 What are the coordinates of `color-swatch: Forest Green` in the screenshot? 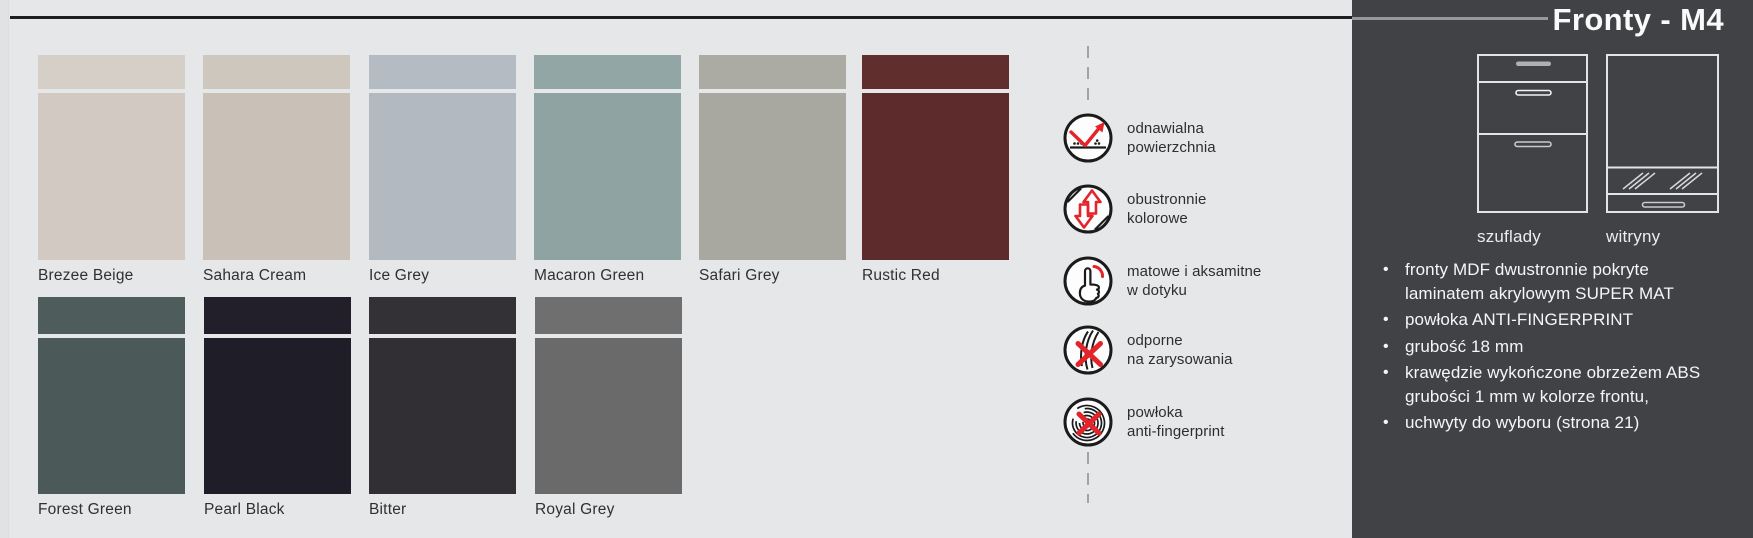 It's located at (111, 408).